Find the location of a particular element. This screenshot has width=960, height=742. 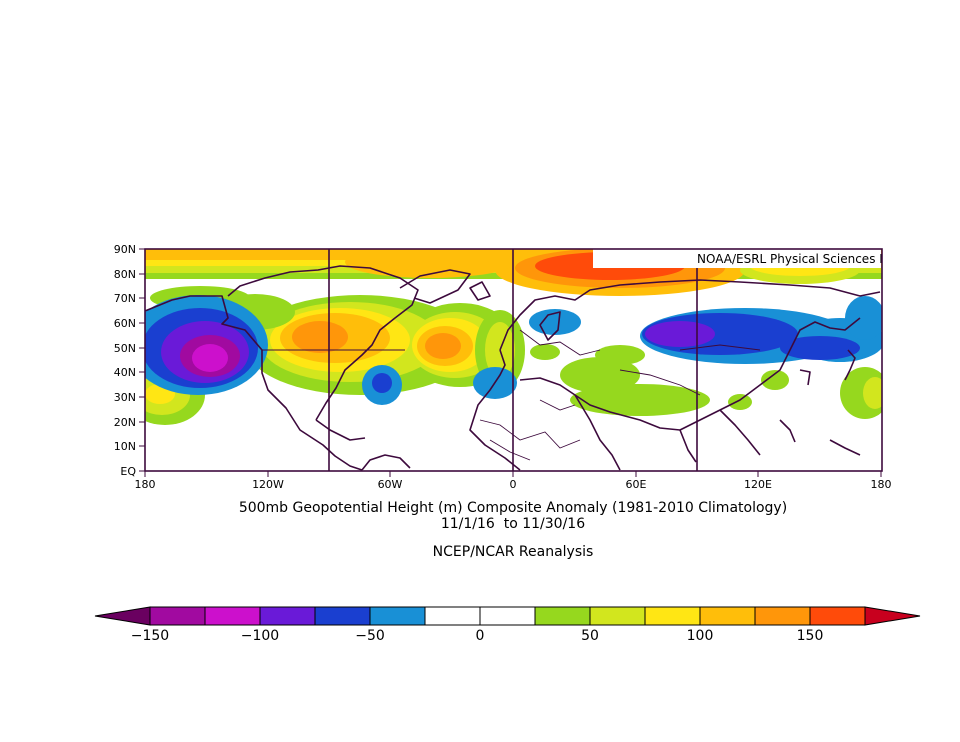

lon-labels: 180 120W 60W 0 60E 120E 180 is located at coordinates (513, 484).